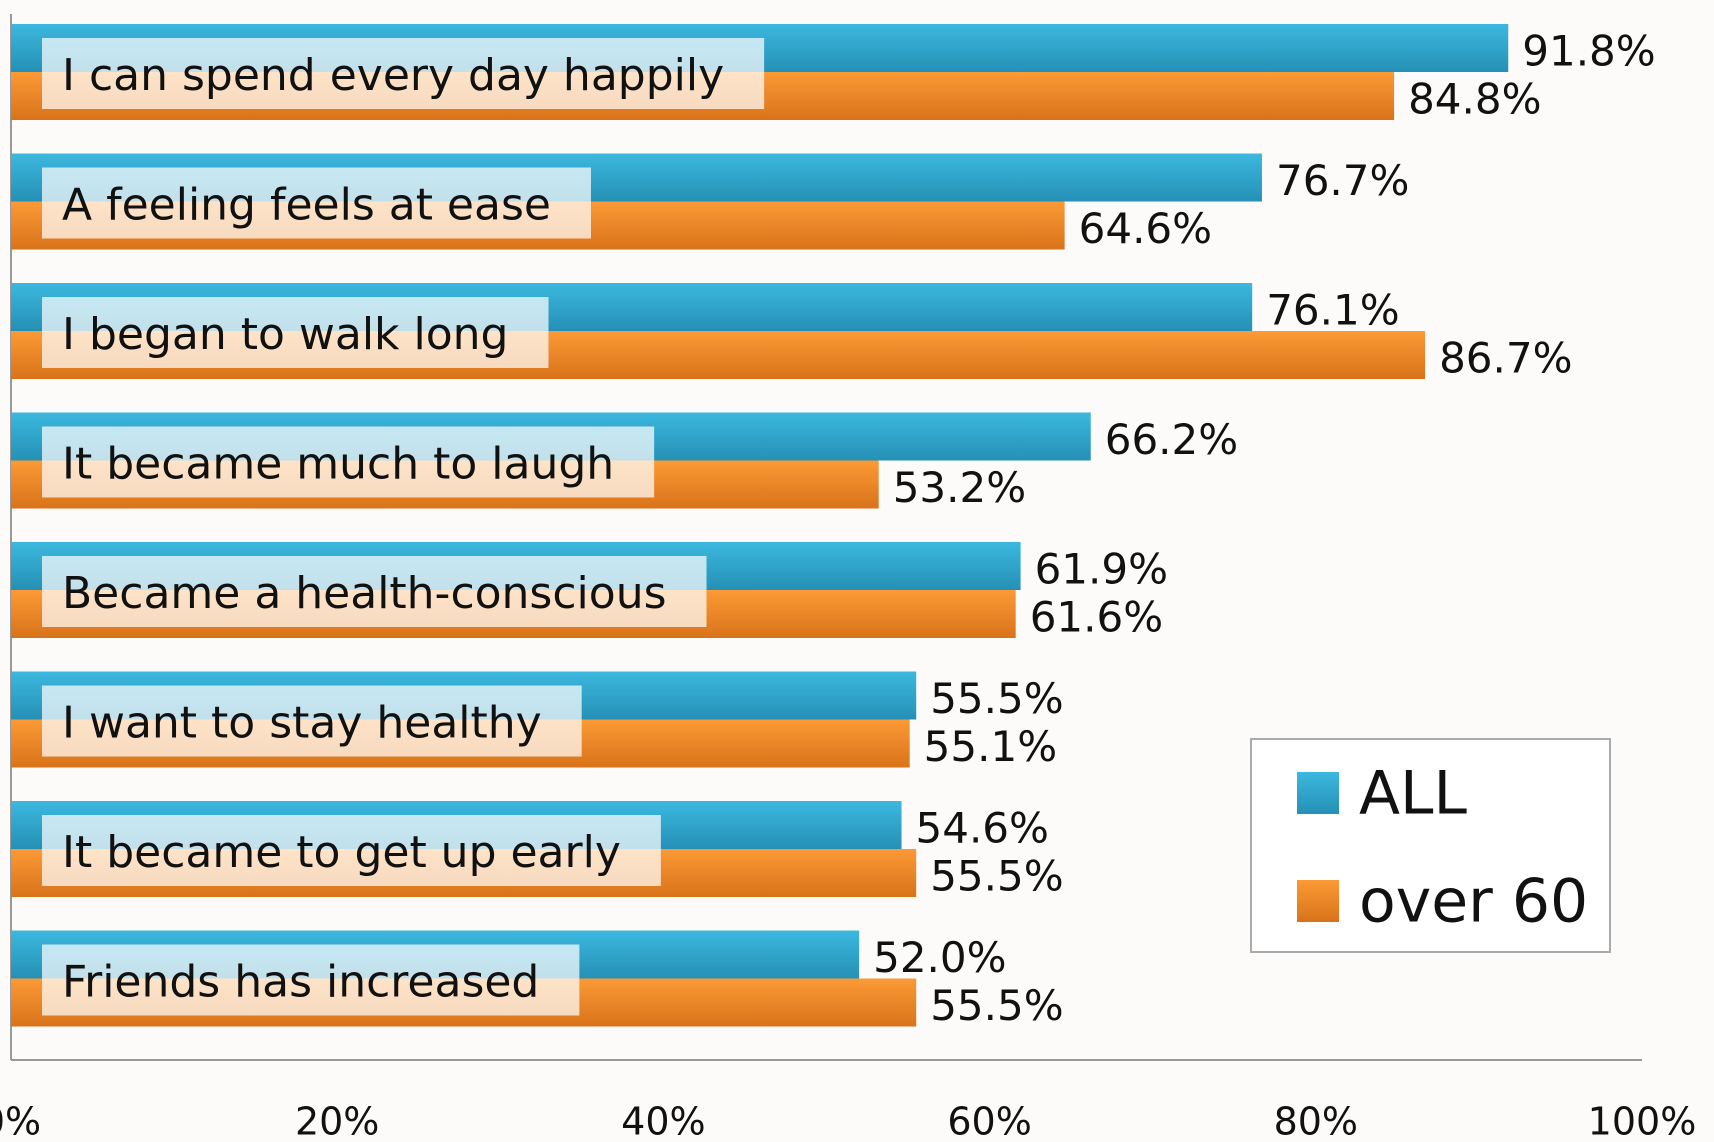  I want to click on category-label: It became much to laugh, so click(338, 464).